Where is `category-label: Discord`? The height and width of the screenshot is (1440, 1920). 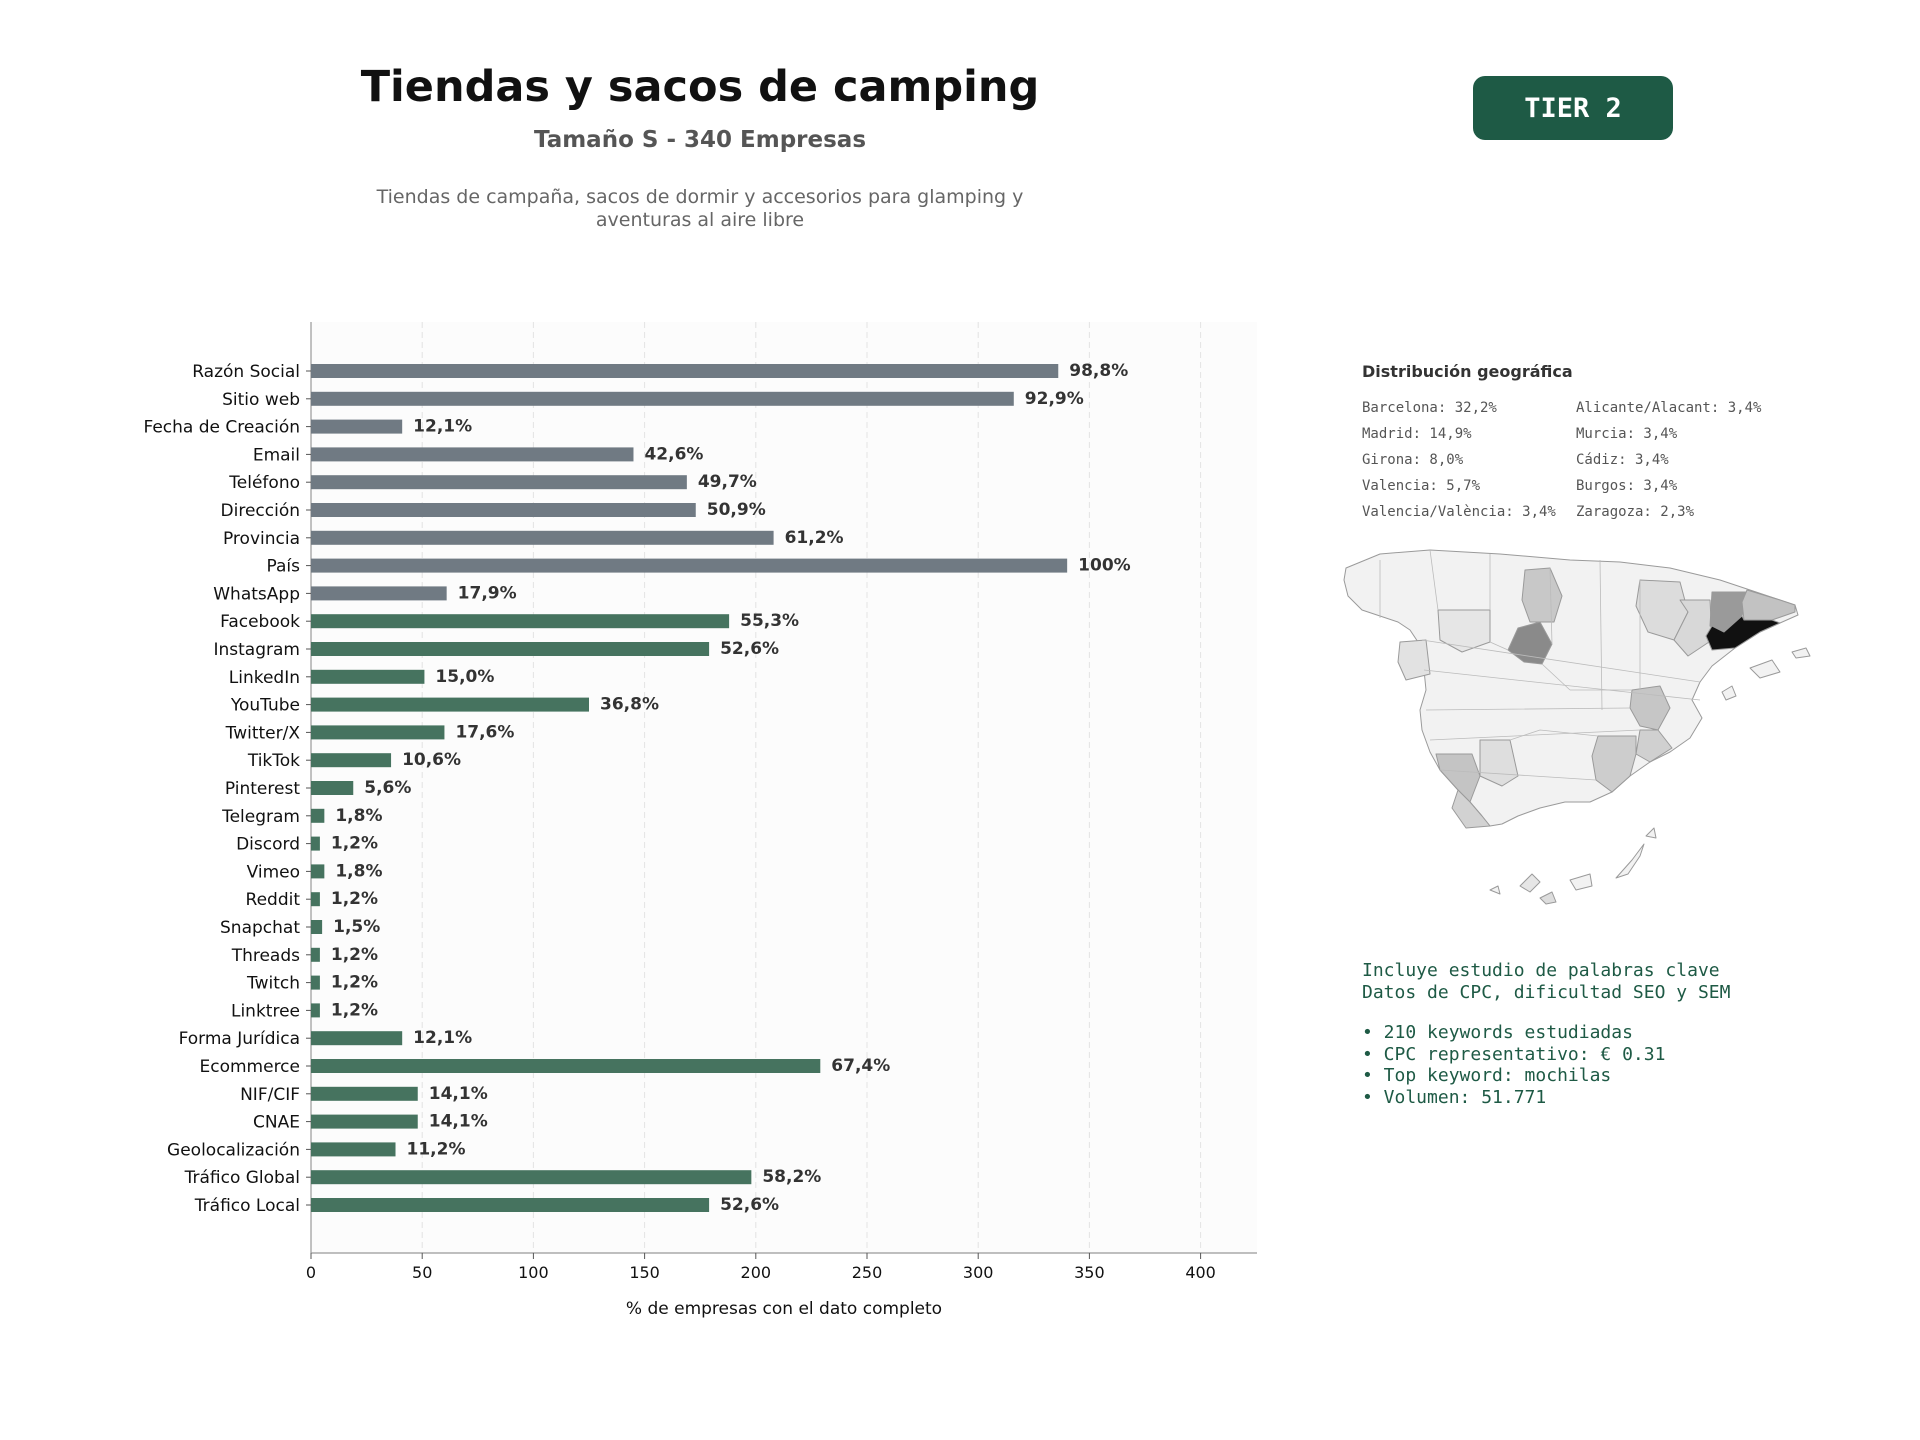 category-label: Discord is located at coordinates (268, 845).